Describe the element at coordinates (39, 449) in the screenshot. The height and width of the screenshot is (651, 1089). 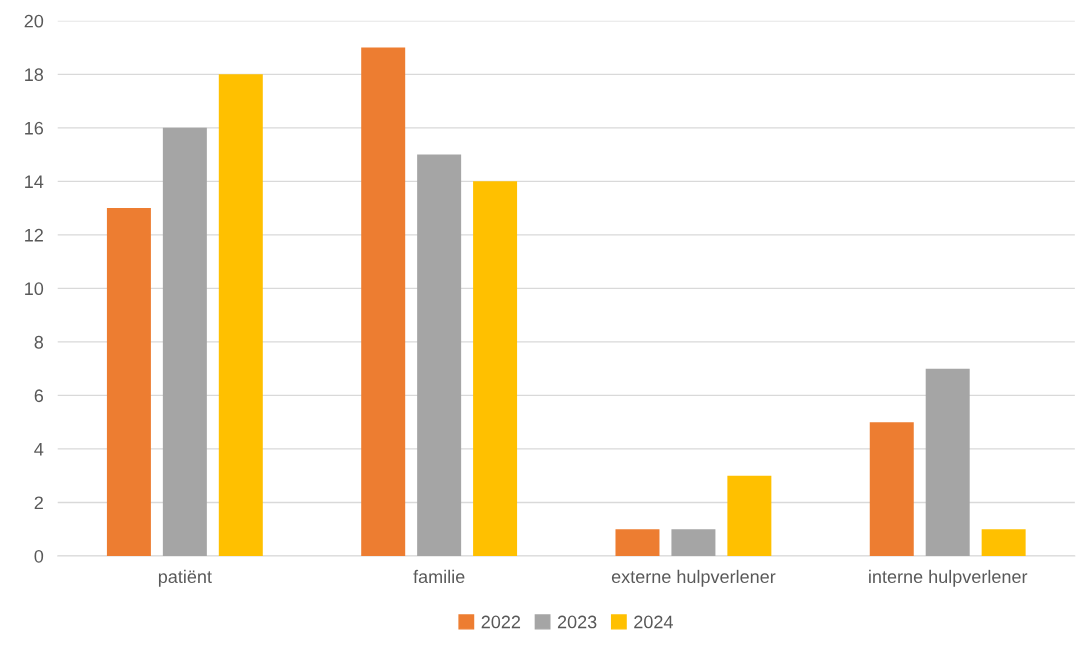
I see `y-tick-label: 4` at that location.